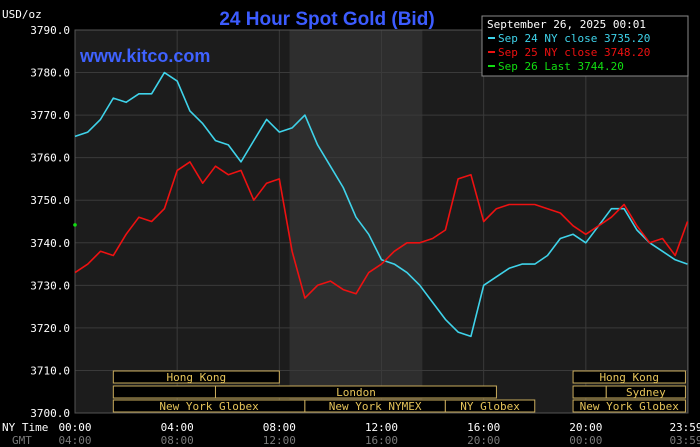 The height and width of the screenshot is (447, 700). Describe the element at coordinates (75, 225) in the screenshot. I see `series-point` at that location.